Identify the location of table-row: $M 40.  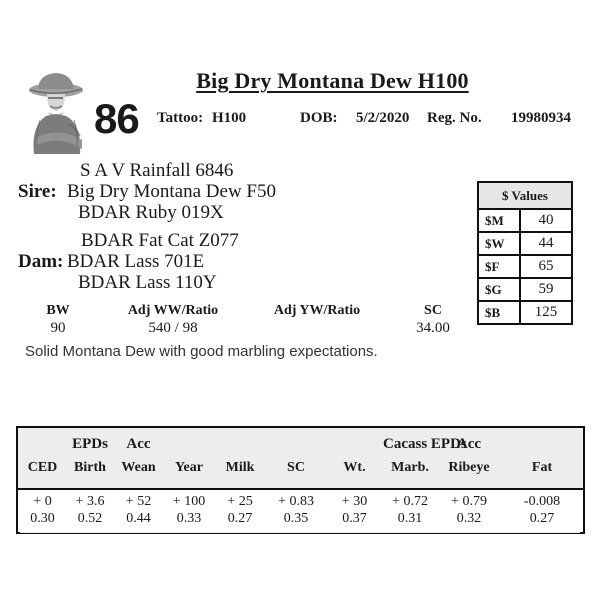
(525, 220).